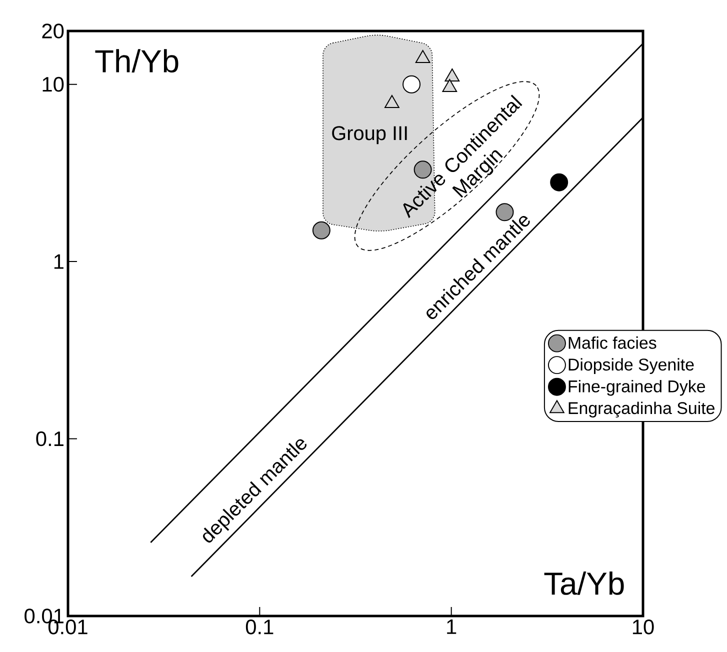 Image resolution: width=727 pixels, height=652 pixels. Describe the element at coordinates (641, 410) in the screenshot. I see `legend-label: Engraçadinha Suite` at that location.